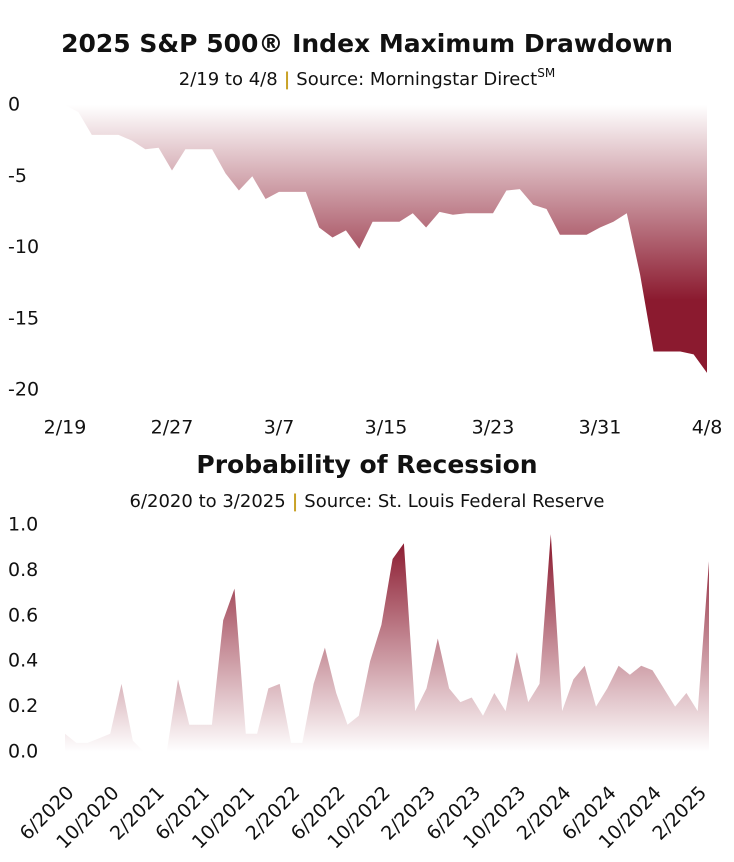  Describe the element at coordinates (23, 615) in the screenshot. I see `y-tick-label: 0.6` at that location.